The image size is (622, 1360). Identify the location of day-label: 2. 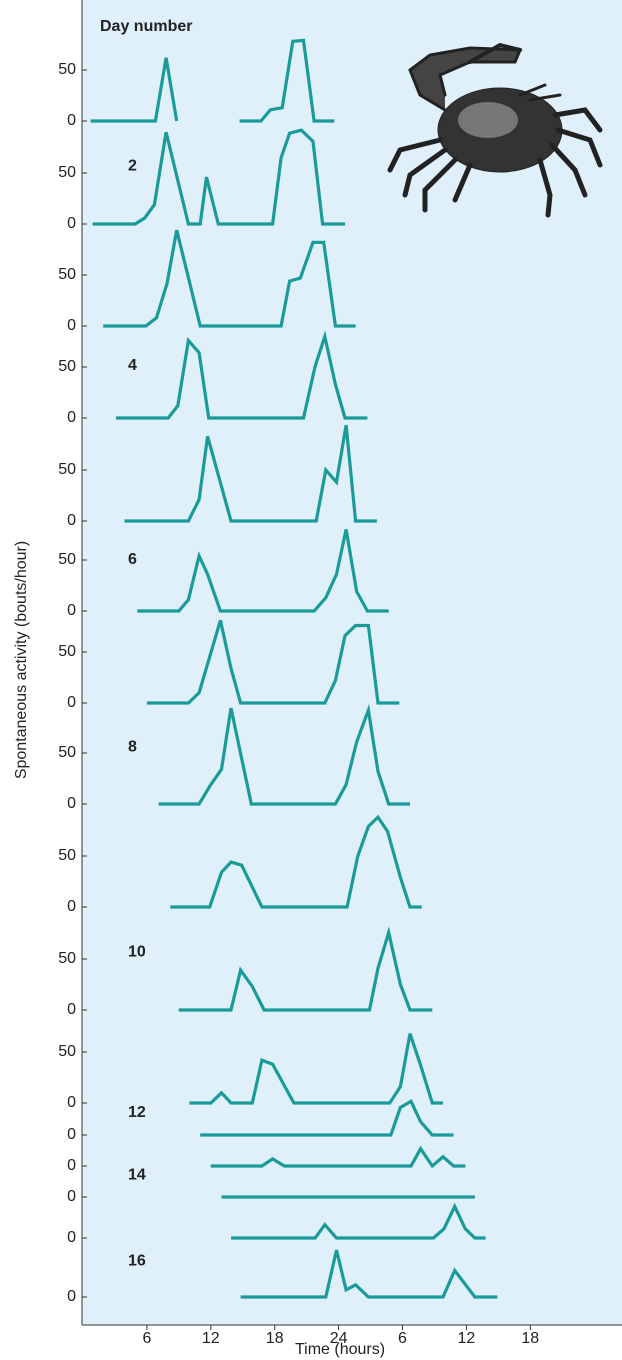
(132, 166).